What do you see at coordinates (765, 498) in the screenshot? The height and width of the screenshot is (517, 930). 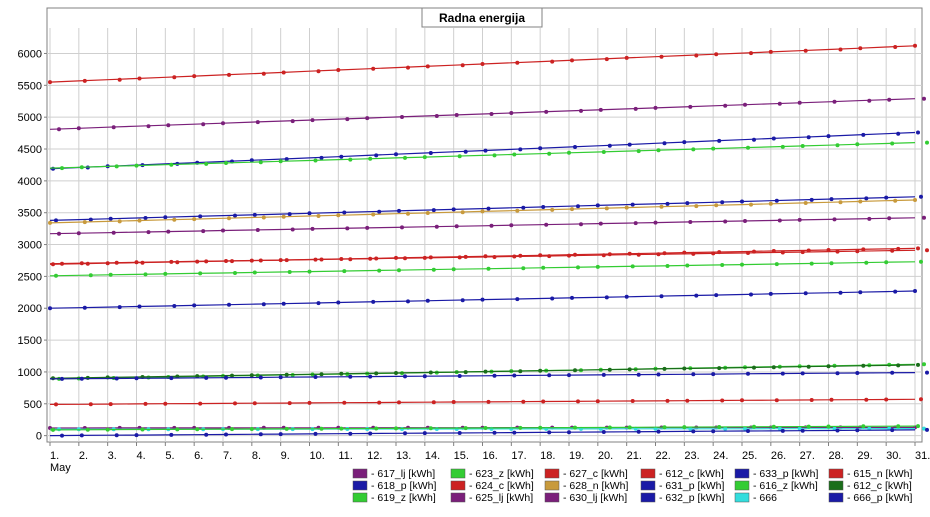 I see `legend-label: - 666` at bounding box center [765, 498].